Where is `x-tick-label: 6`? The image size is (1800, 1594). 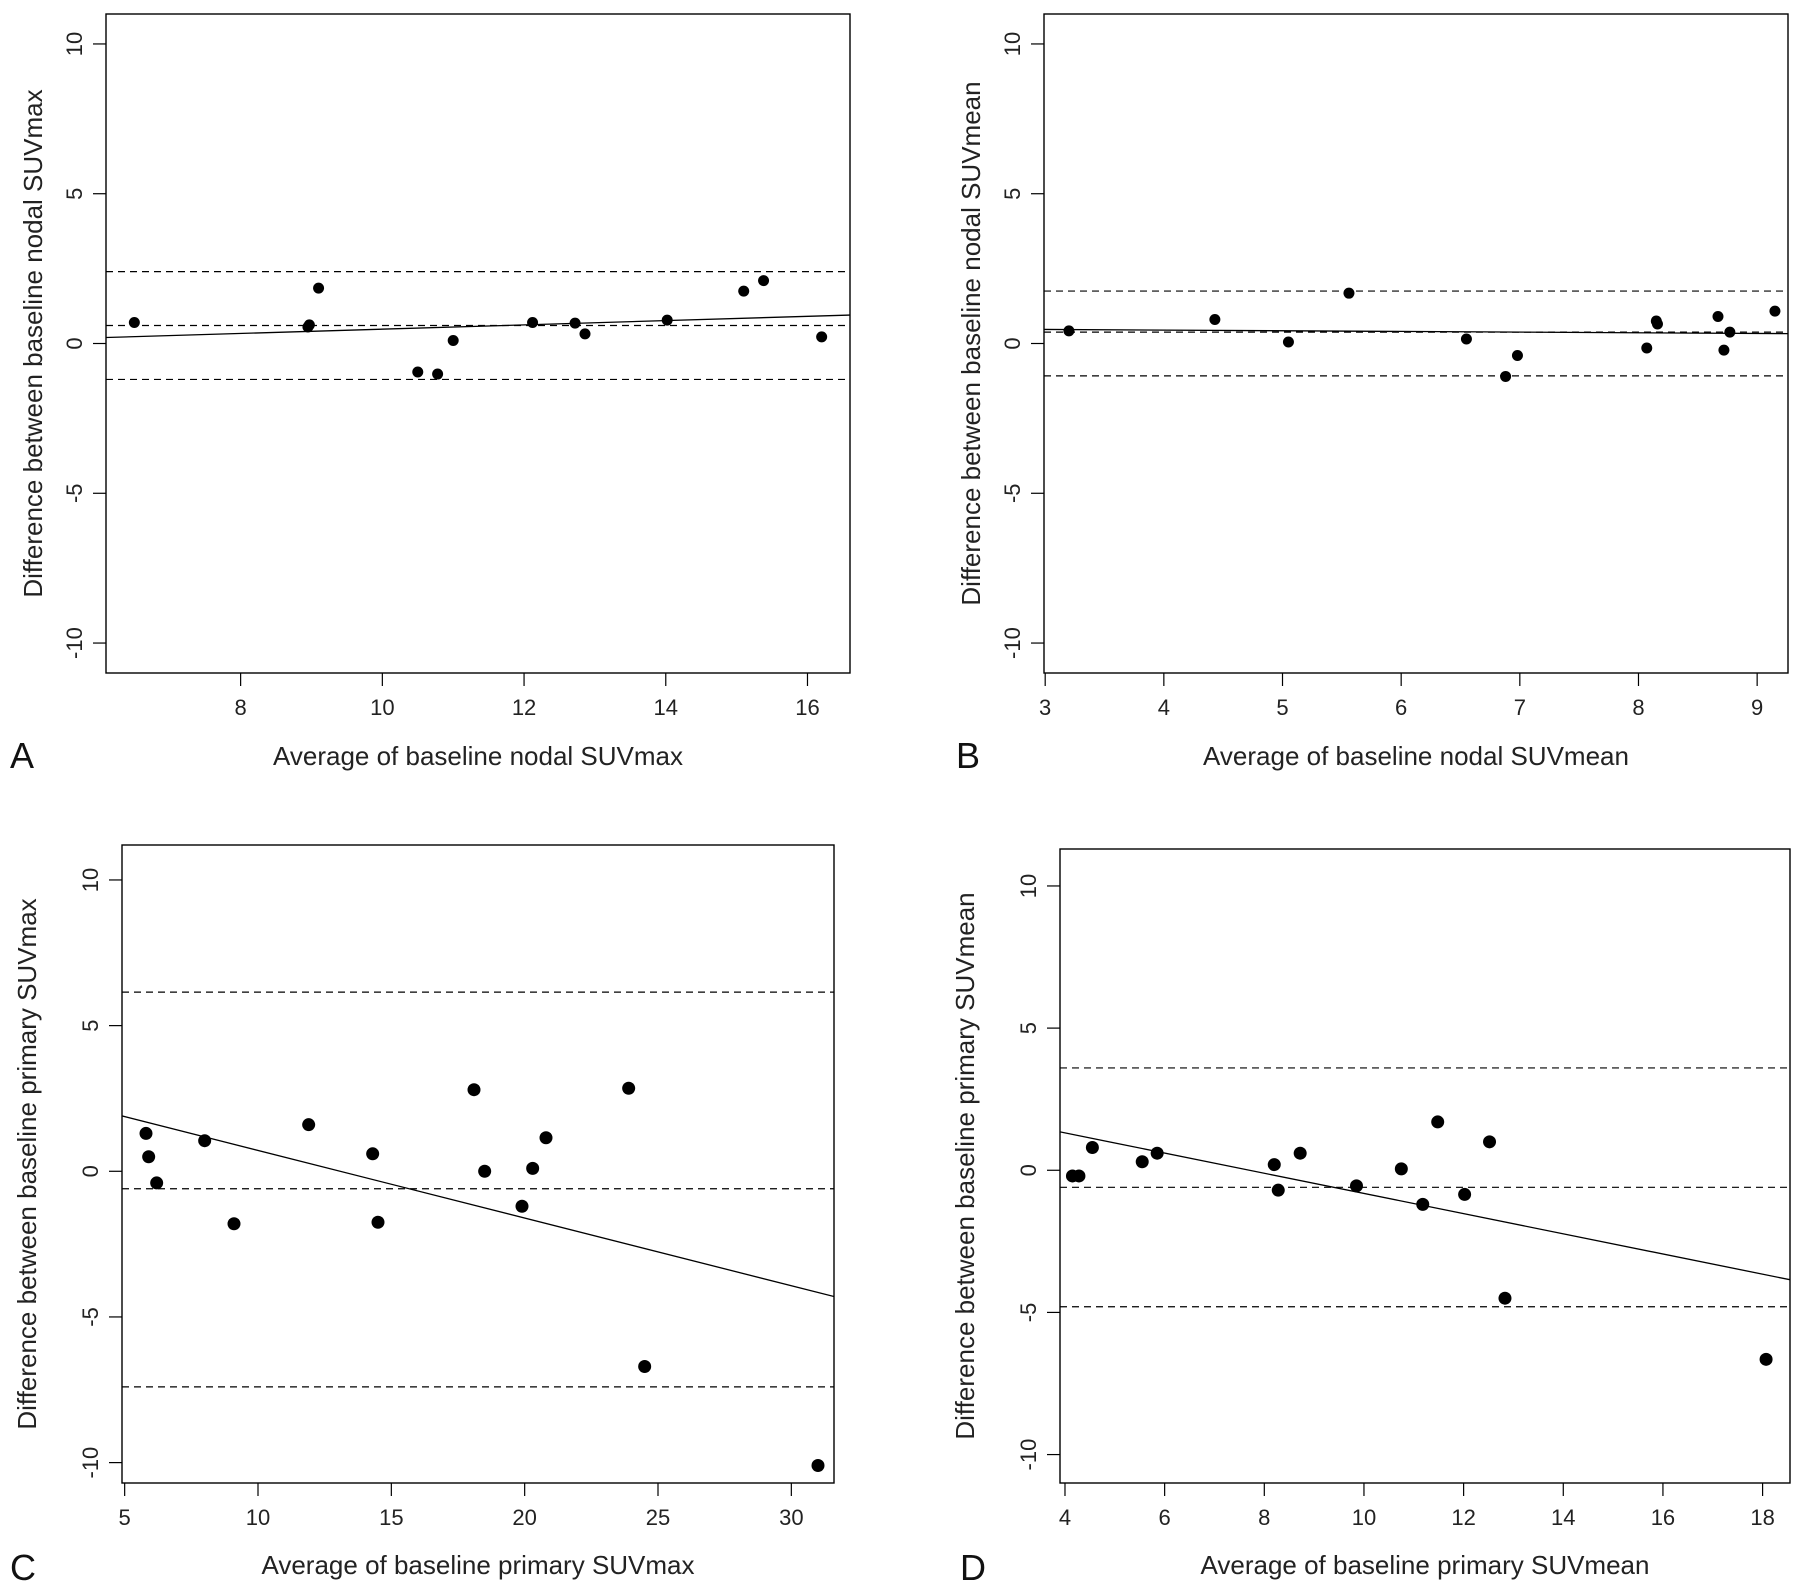
x-tick-label: 6 is located at coordinates (1401, 707).